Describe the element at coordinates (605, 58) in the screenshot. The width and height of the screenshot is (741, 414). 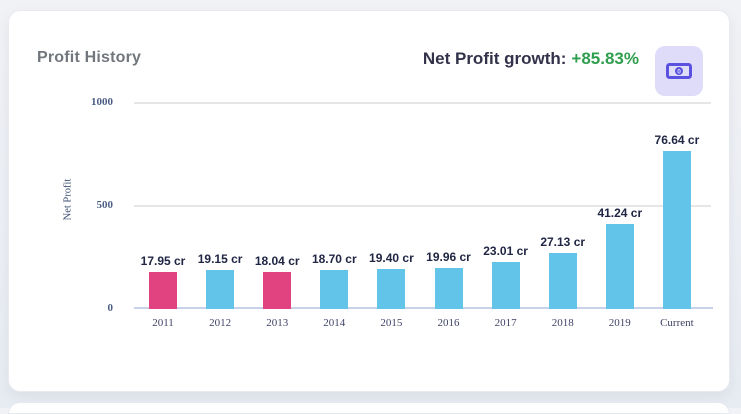
I see `growth-value: +85.83%` at that location.